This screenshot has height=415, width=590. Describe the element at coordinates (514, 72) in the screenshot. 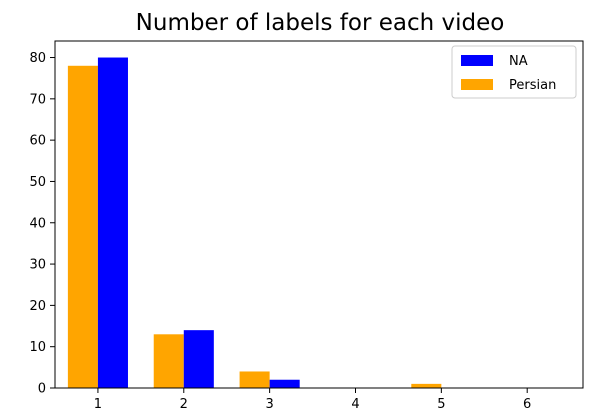

I see `legend: NA Persian` at that location.